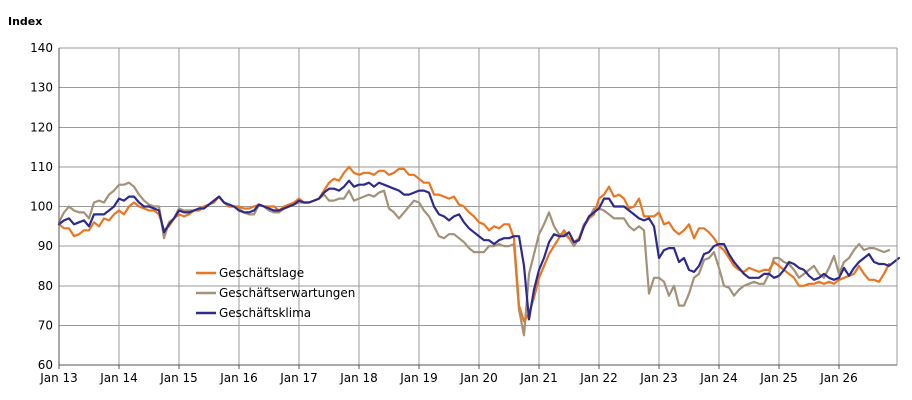  What do you see at coordinates (538, 378) in the screenshot?
I see `x-tick-label: Jan 21` at bounding box center [538, 378].